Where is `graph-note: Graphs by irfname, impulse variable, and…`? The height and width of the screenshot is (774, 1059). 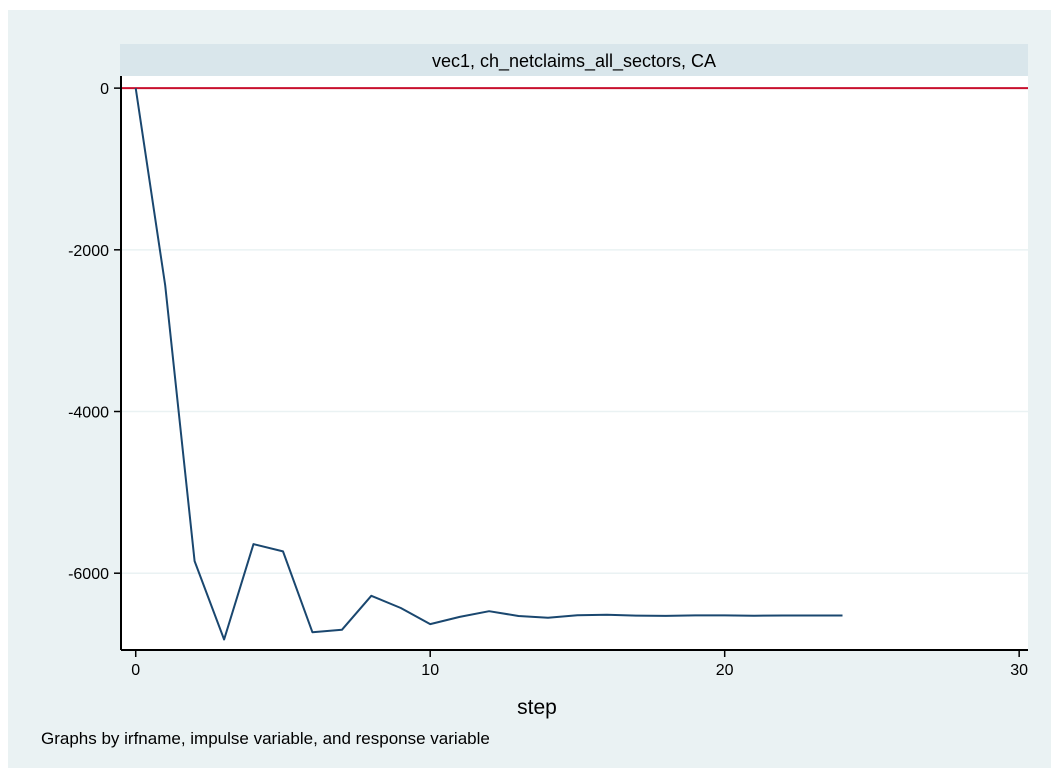
graph-note: Graphs by irfname, impulse variable, and… is located at coordinates (265, 738).